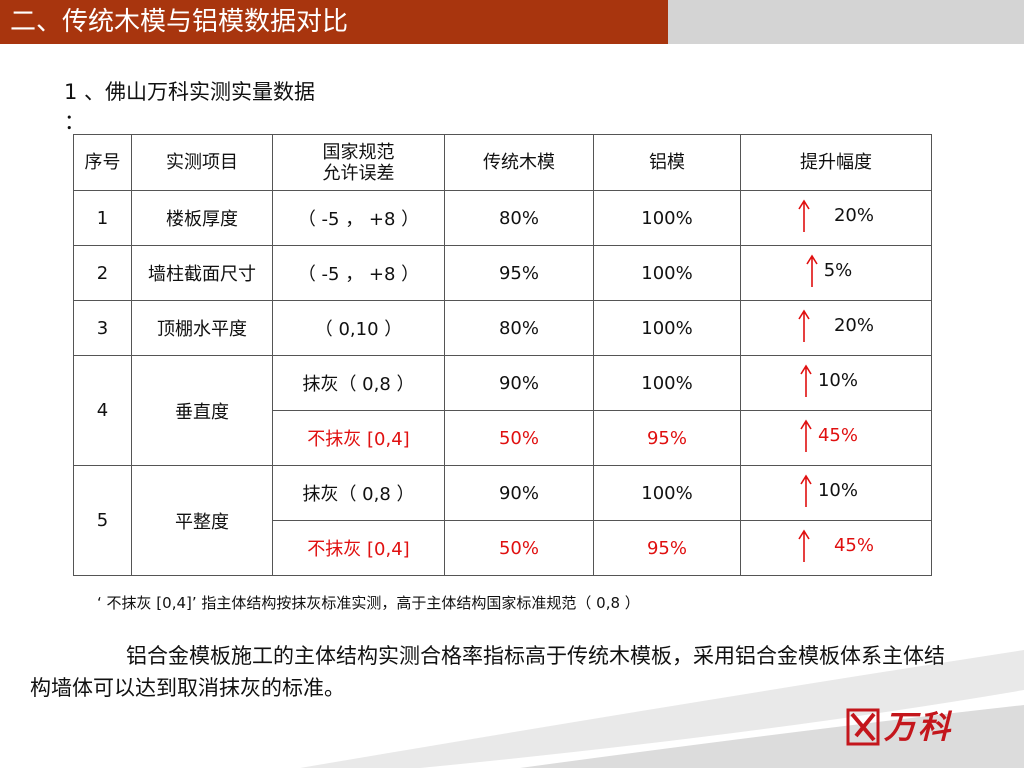  What do you see at coordinates (74, 122) in the screenshot?
I see `section-subtitle-colon: ：` at bounding box center [74, 122].